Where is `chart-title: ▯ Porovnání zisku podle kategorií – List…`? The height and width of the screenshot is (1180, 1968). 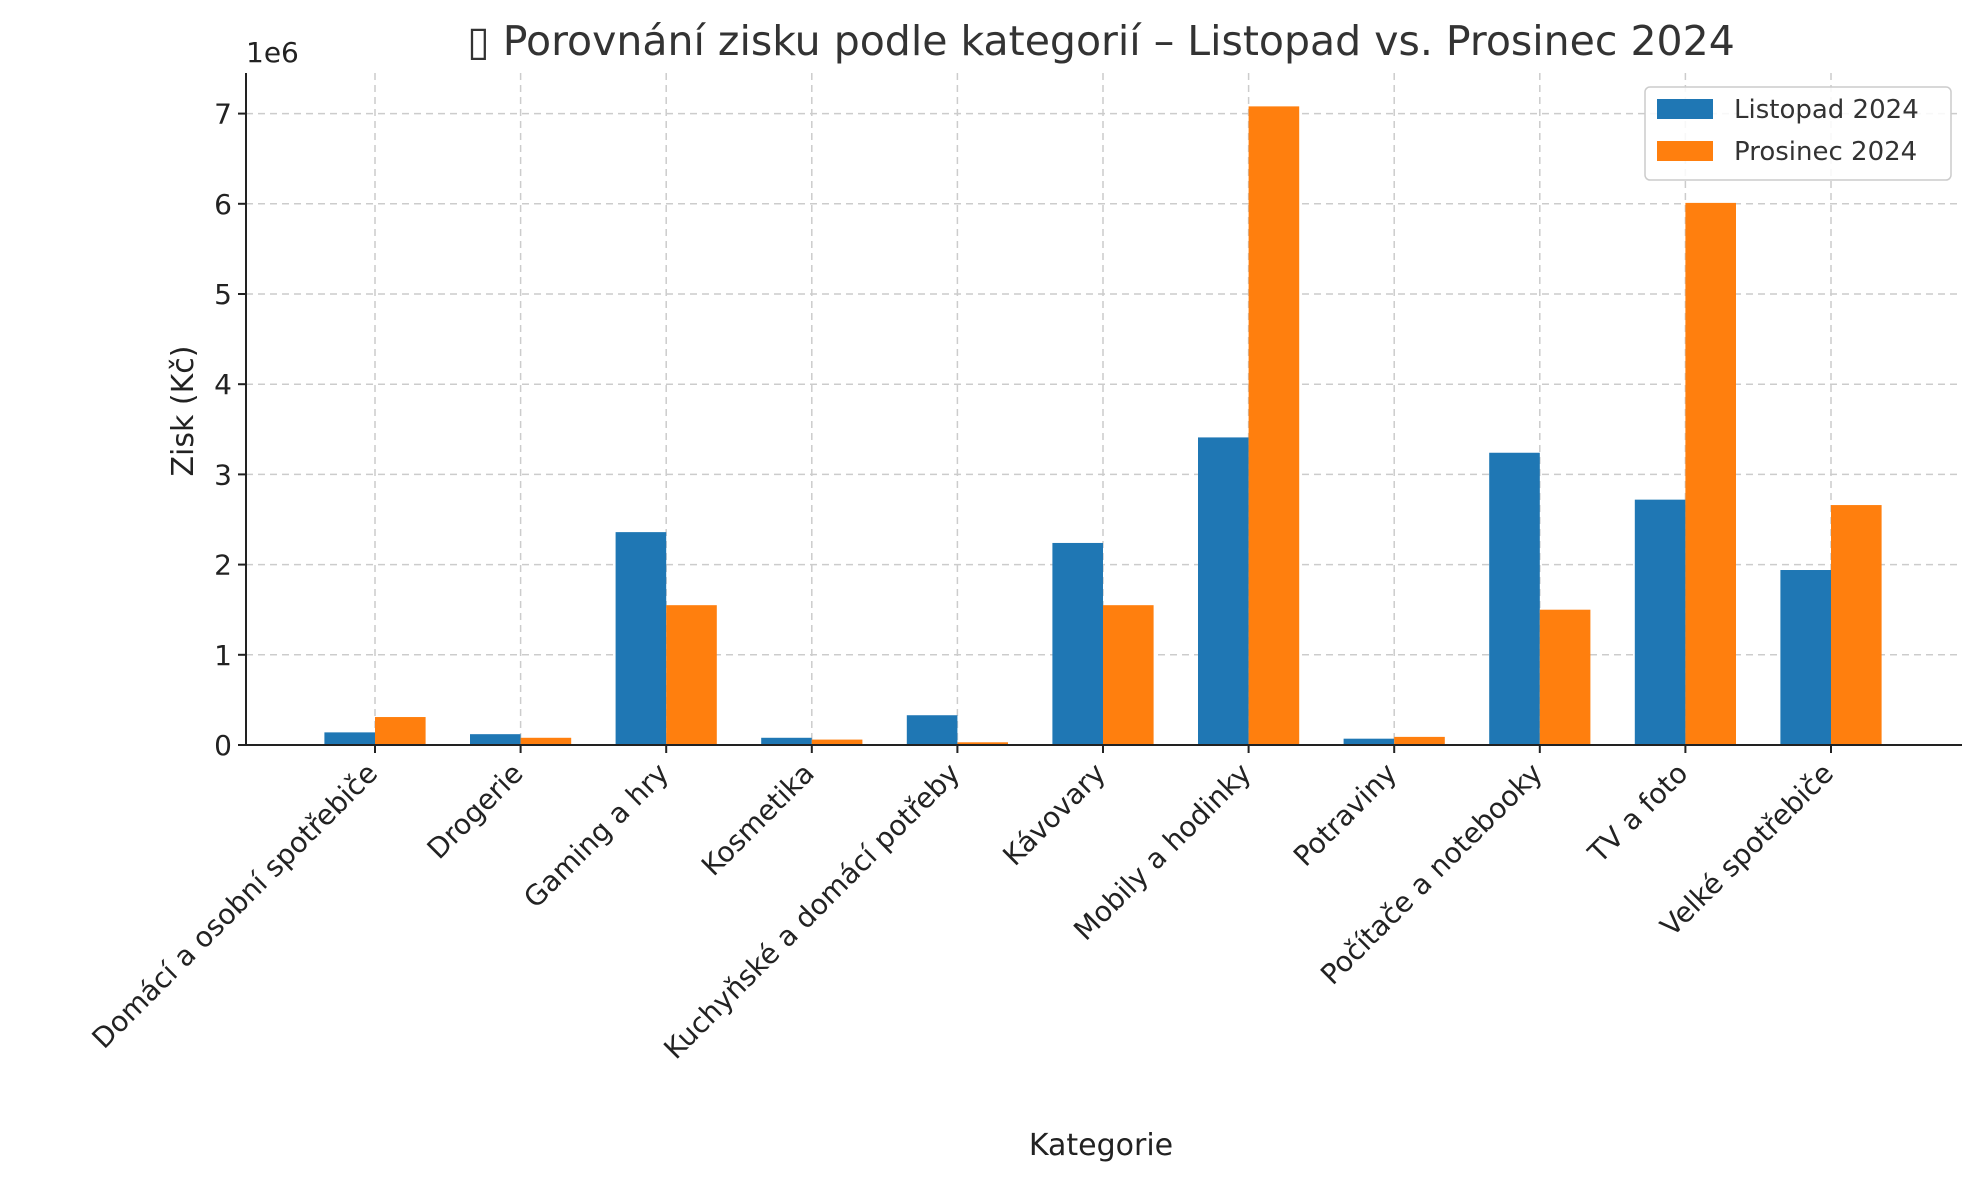 chart-title: ▯ Porovnání zisku podle kategorií – List… is located at coordinates (1101, 41).